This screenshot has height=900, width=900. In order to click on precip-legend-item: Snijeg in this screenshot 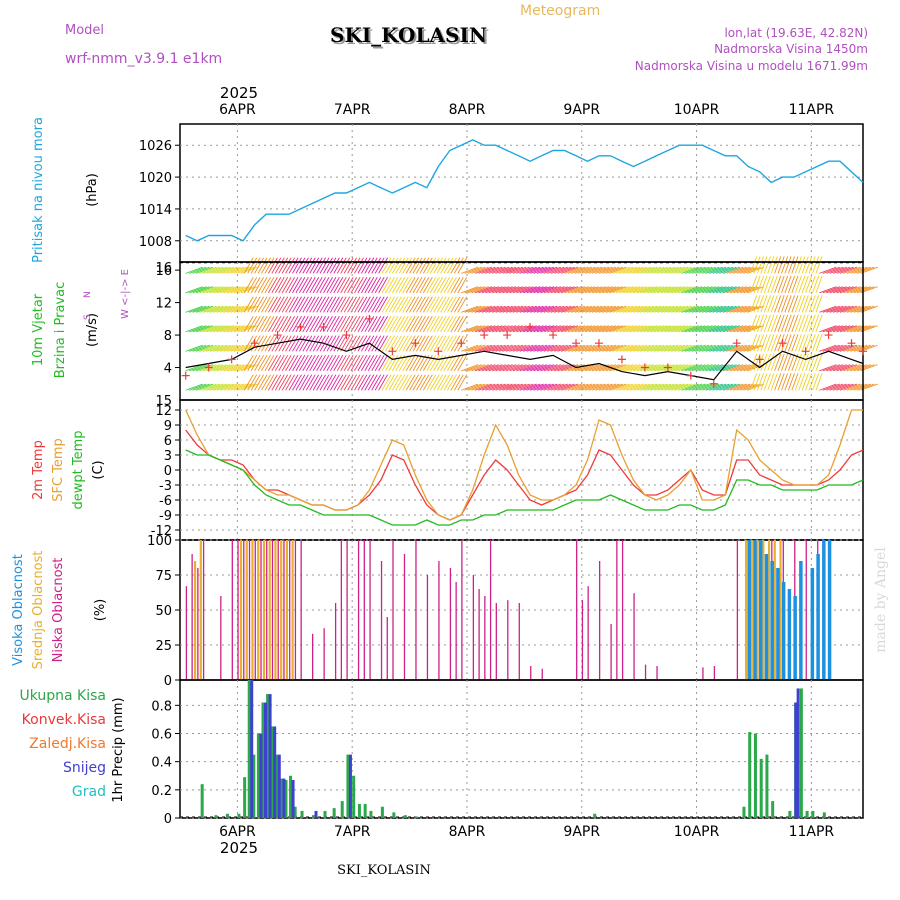, I will do `click(84, 768)`.